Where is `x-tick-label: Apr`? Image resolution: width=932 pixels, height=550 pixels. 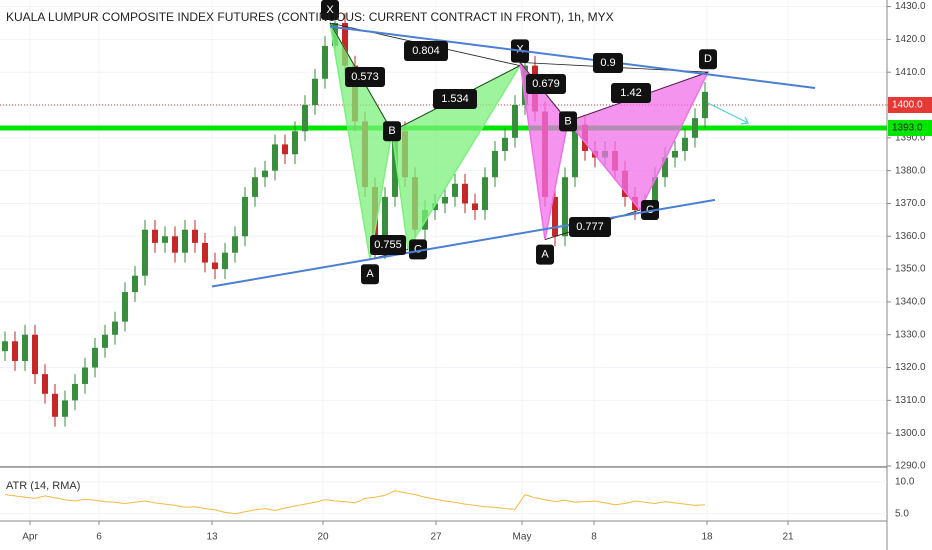
x-tick-label: Apr is located at coordinates (30, 537).